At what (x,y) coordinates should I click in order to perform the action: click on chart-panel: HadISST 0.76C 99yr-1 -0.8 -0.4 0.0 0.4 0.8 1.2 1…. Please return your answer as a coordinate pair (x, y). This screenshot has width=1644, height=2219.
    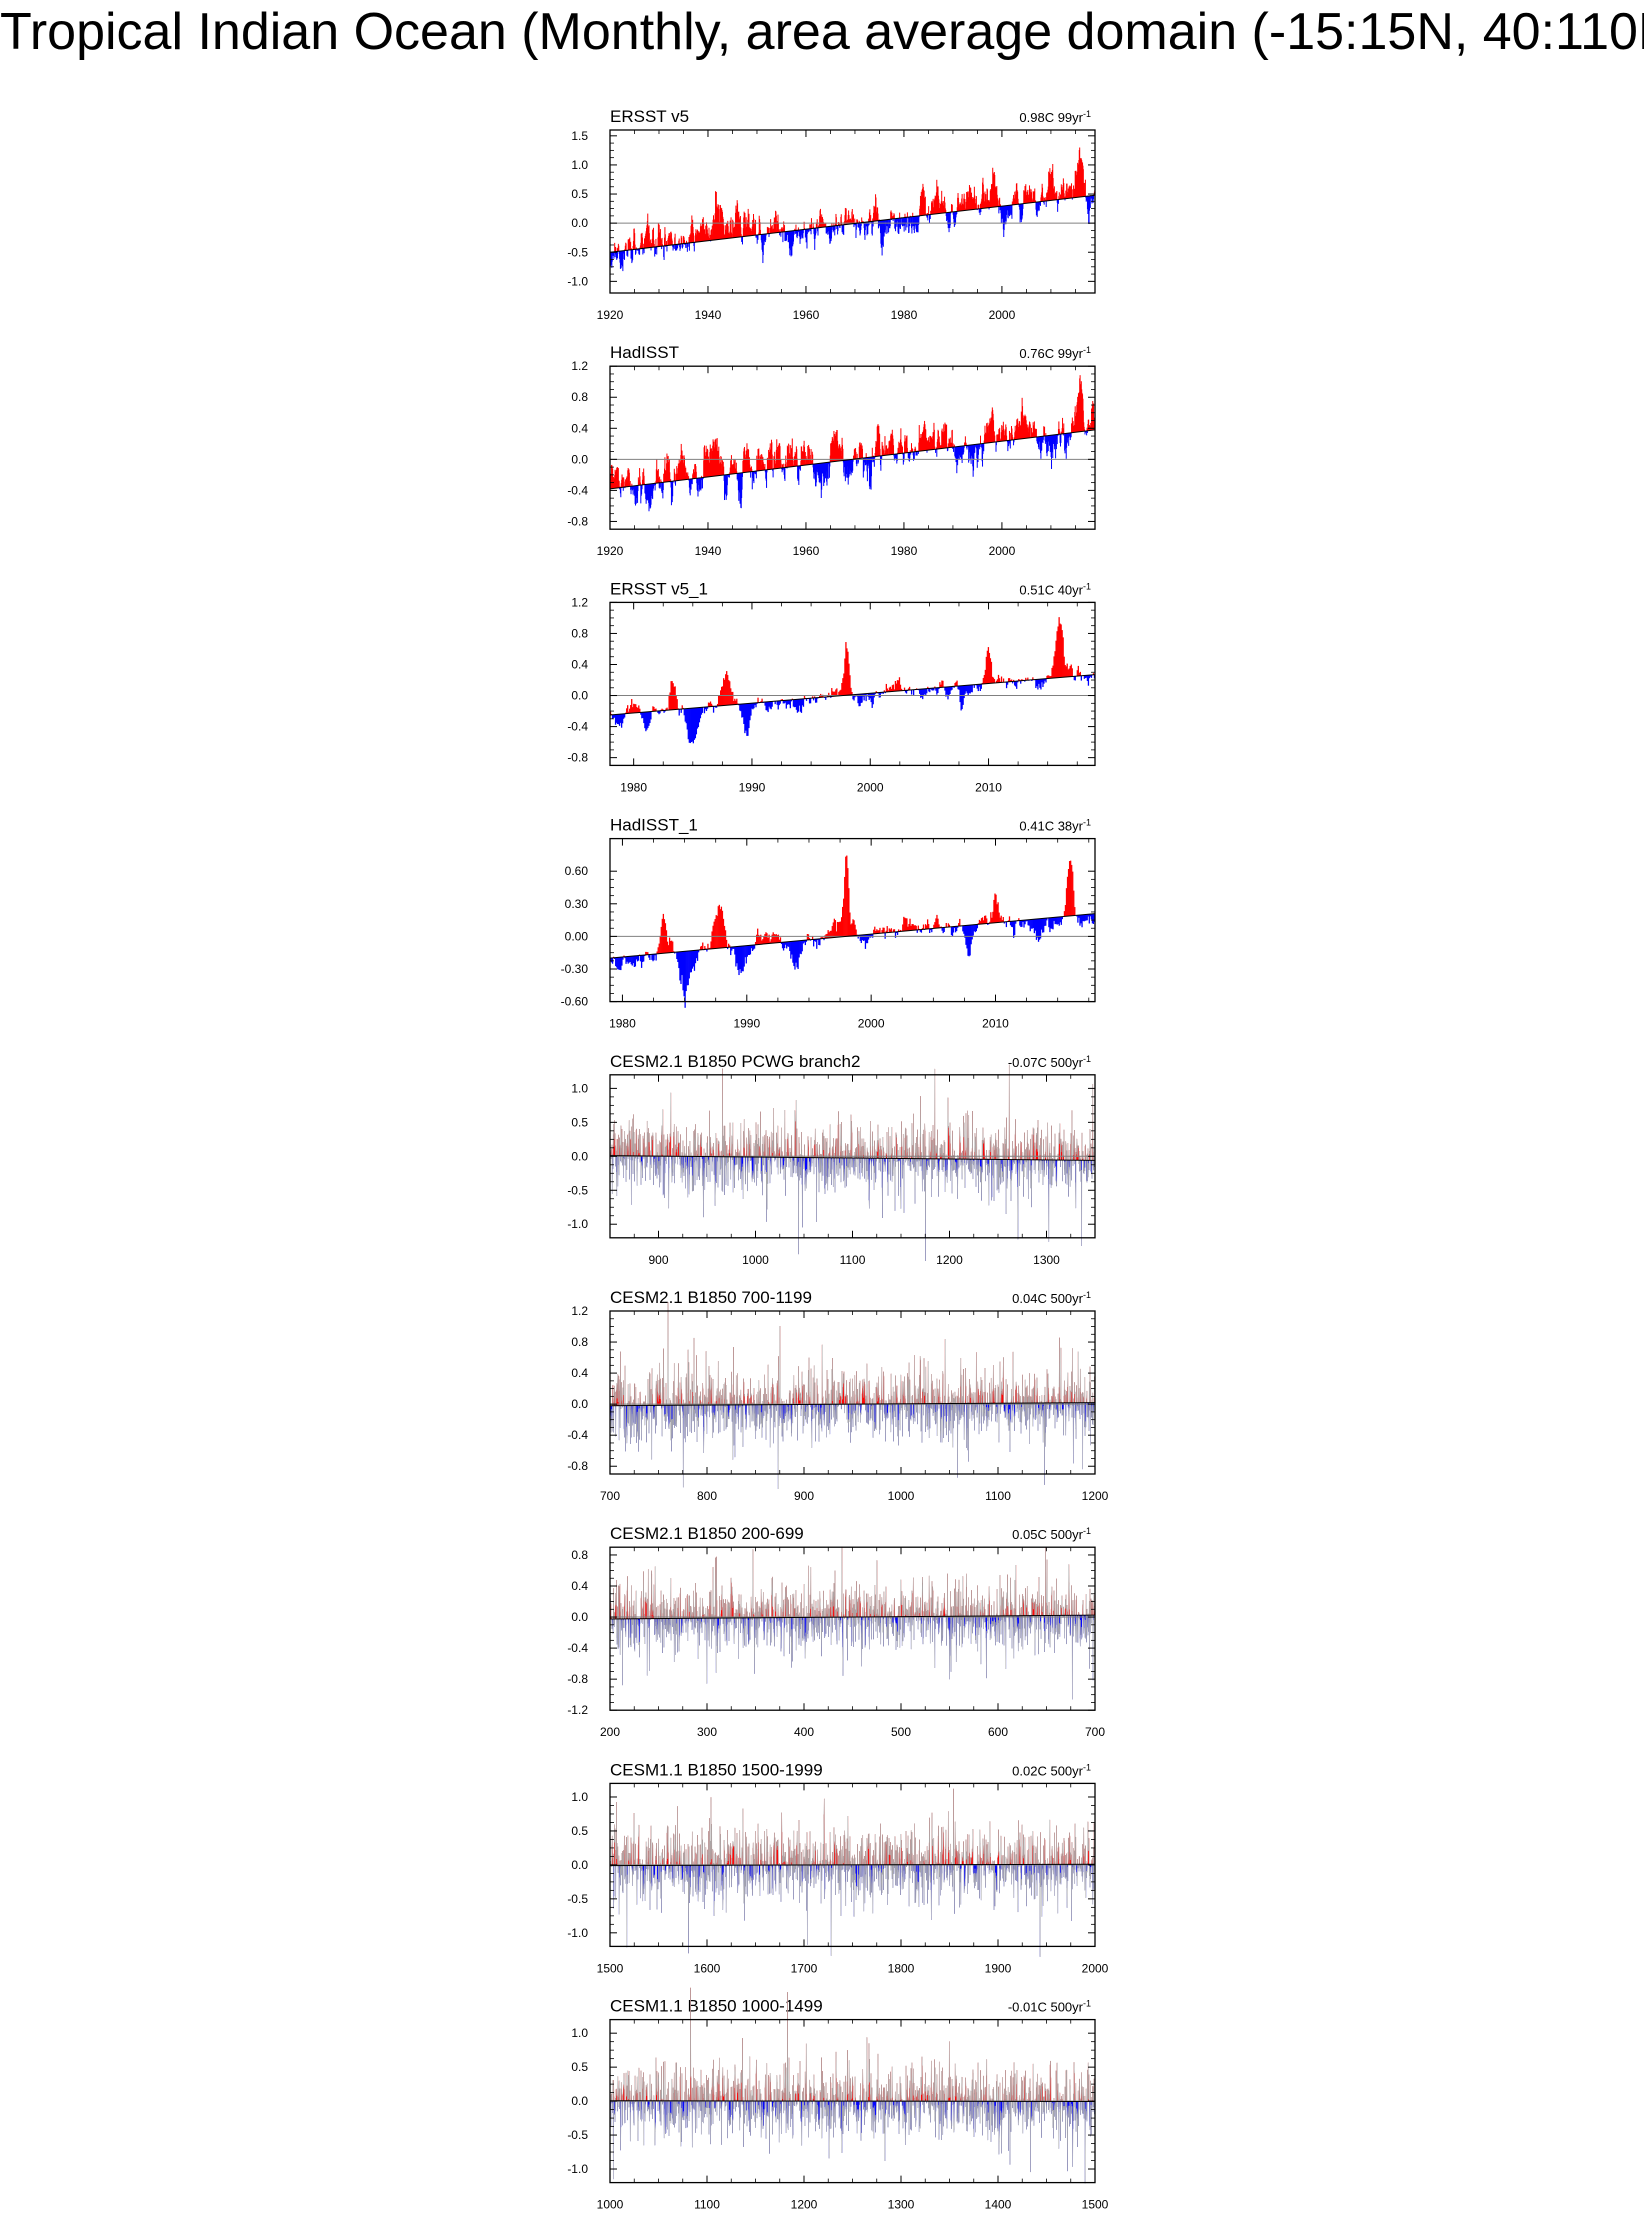
    Looking at the image, I should click on (831, 450).